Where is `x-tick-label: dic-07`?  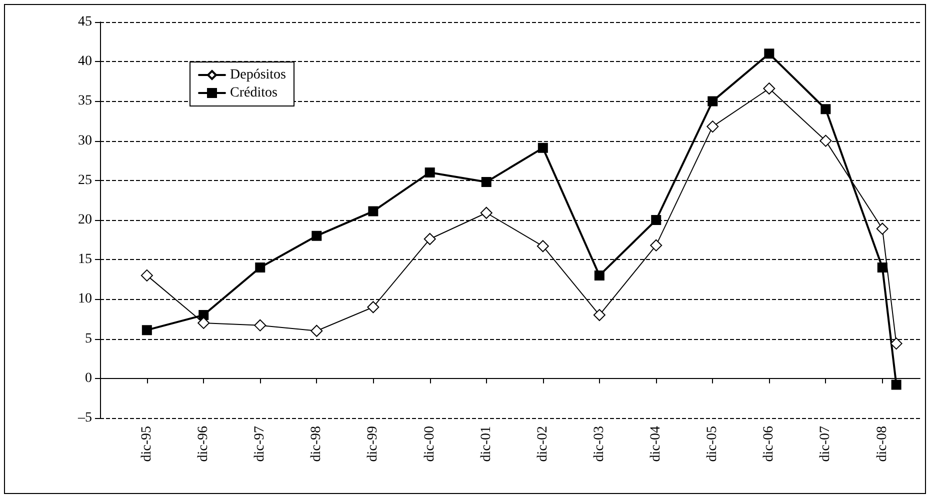
x-tick-label: dic-07 is located at coordinates (826, 444).